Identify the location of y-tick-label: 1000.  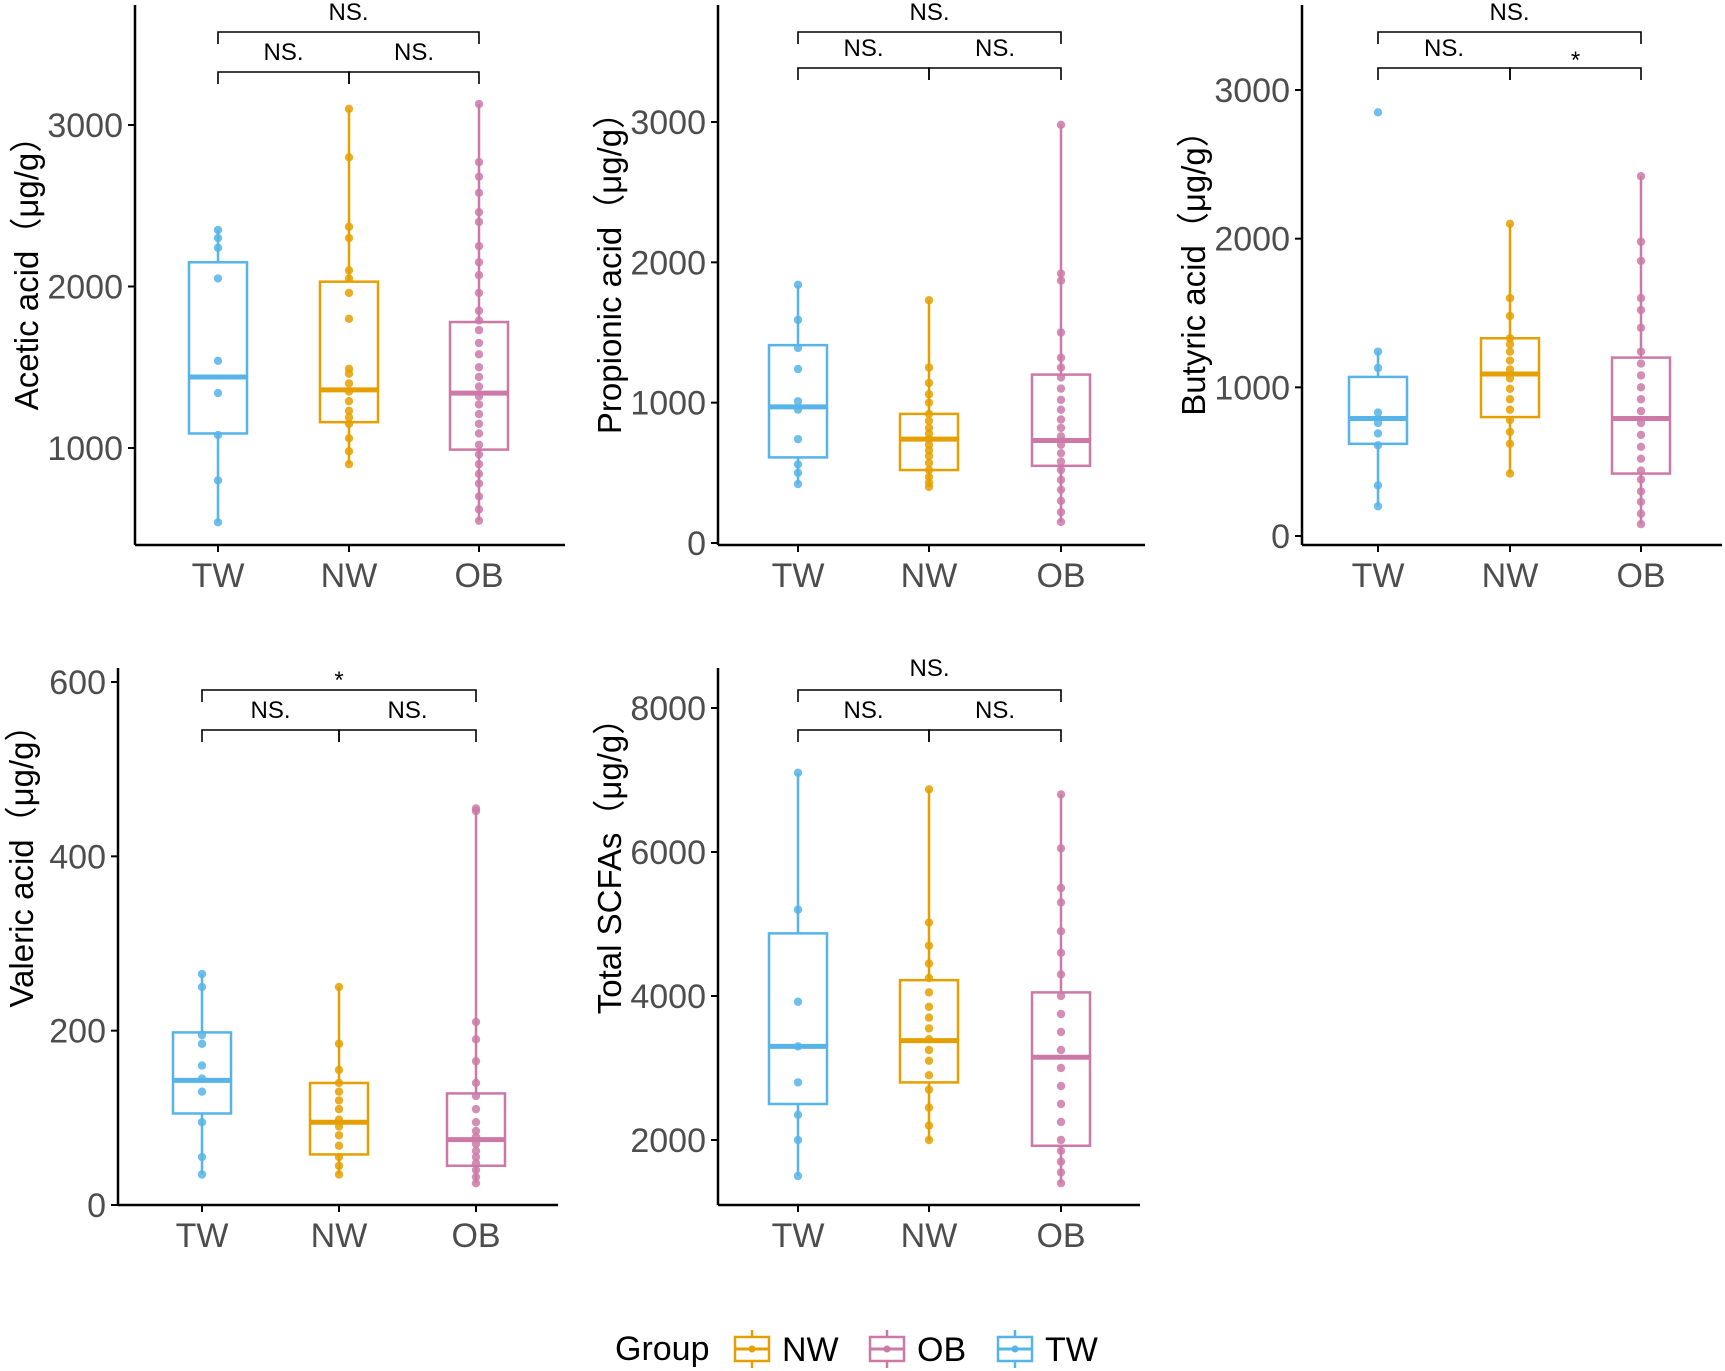
(668, 404).